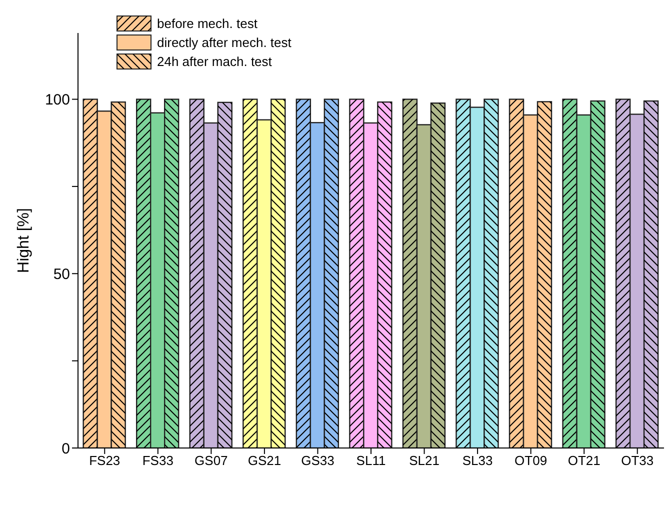 Image resolution: width=668 pixels, height=506 pixels. Describe the element at coordinates (57, 100) in the screenshot. I see `y-tick-label: 100` at that location.